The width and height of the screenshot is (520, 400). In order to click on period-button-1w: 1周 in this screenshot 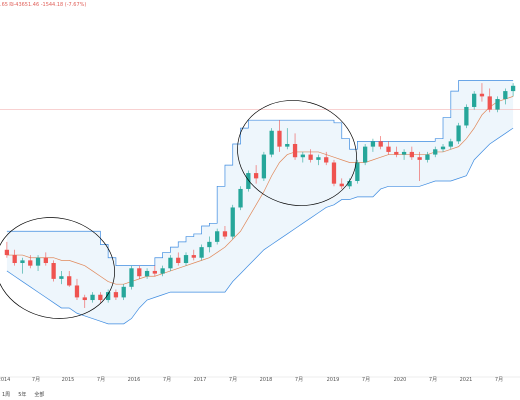, I will do `click(6, 395)`.